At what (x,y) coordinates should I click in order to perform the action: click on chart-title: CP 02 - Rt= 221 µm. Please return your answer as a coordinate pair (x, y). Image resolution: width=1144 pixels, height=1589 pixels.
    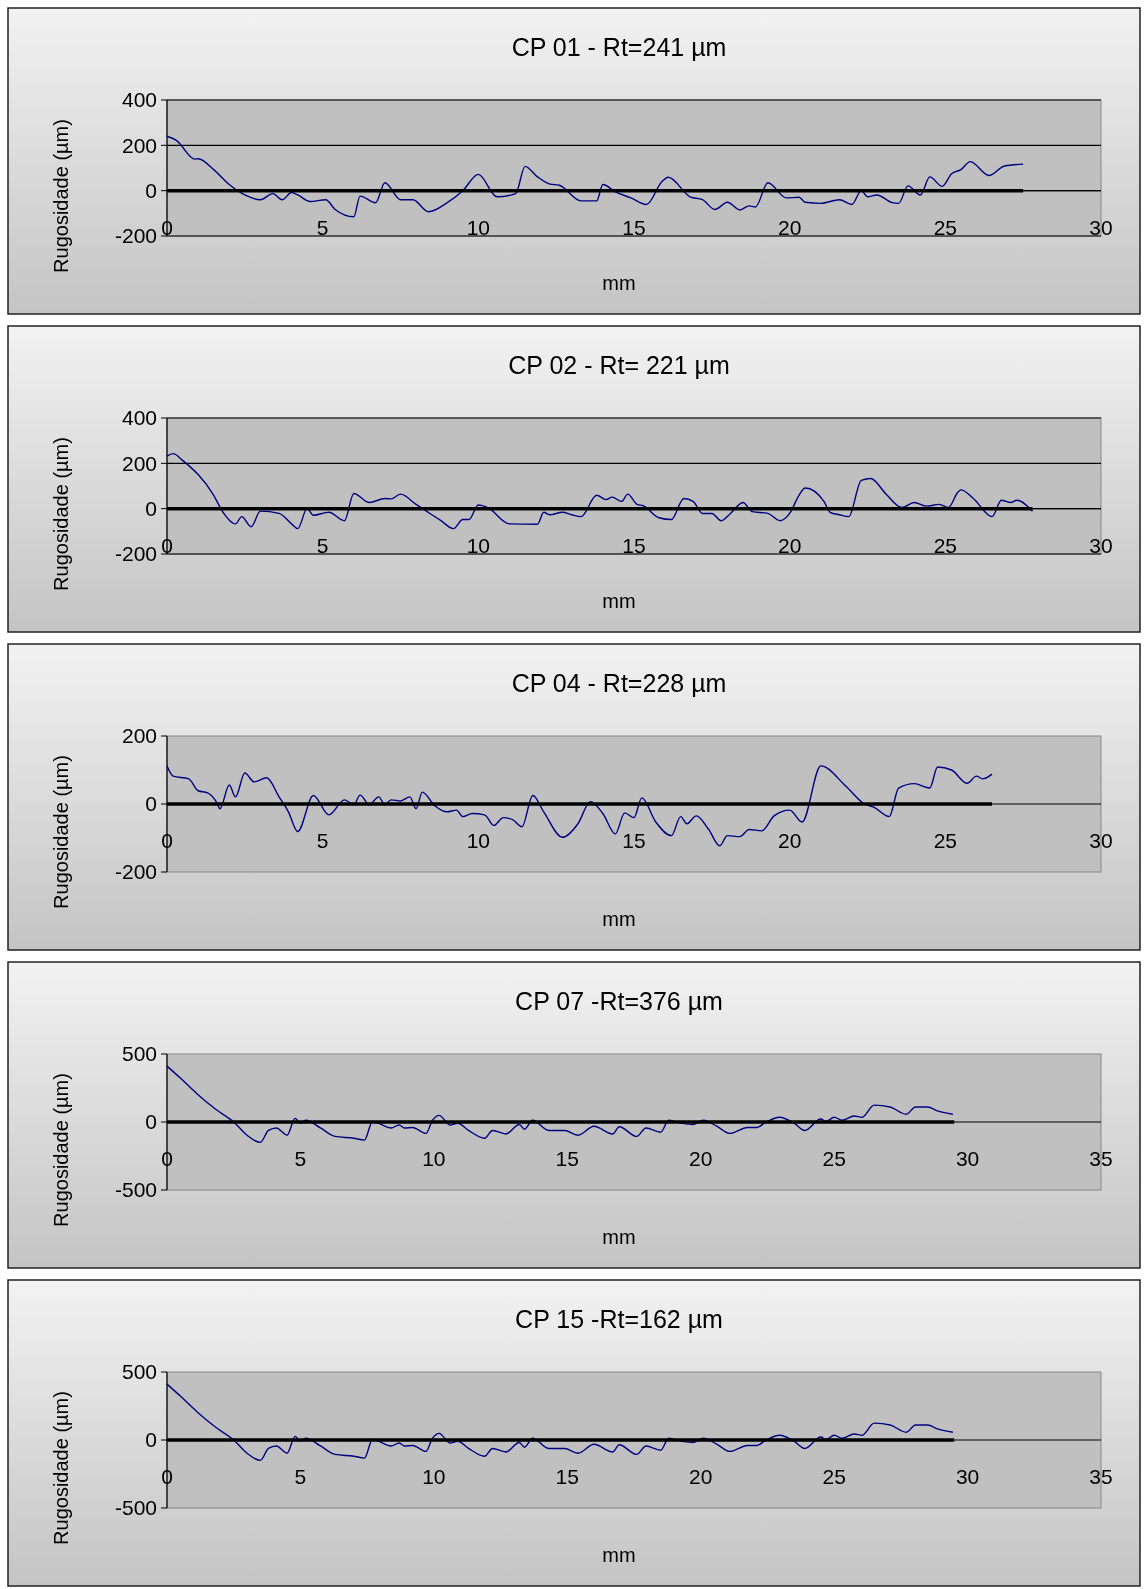
    Looking at the image, I should click on (619, 365).